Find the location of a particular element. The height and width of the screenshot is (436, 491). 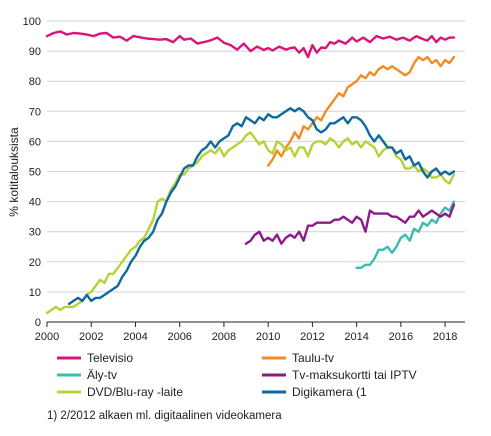

legend-label: Digikamera (1 is located at coordinates (329, 392).